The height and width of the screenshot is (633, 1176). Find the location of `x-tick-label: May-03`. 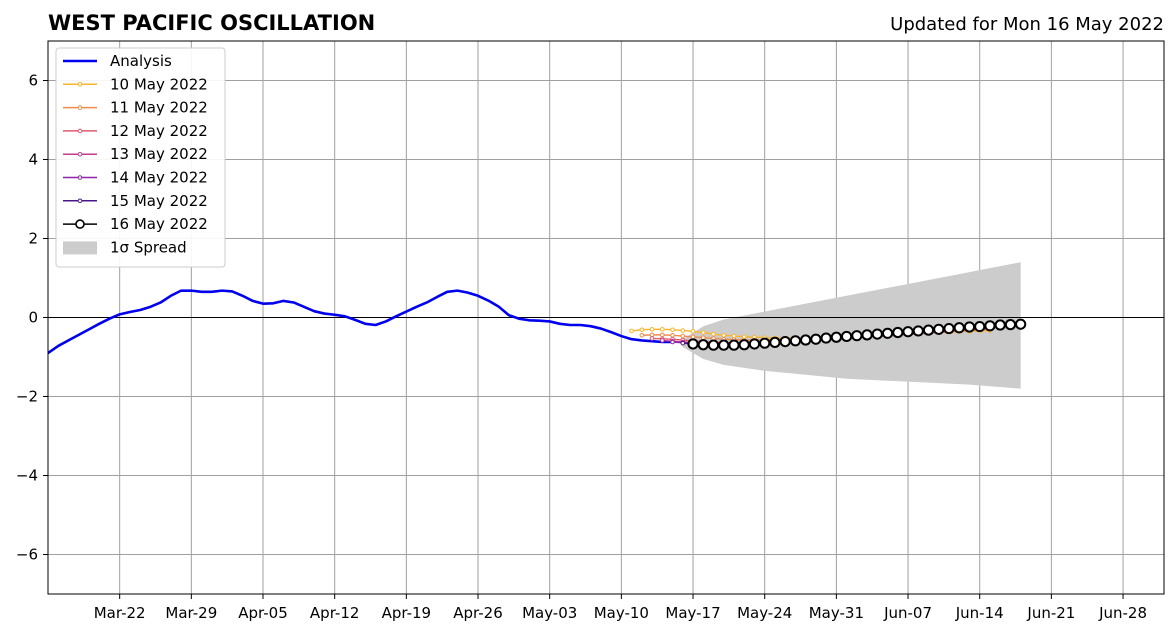

x-tick-label: May-03 is located at coordinates (549, 613).